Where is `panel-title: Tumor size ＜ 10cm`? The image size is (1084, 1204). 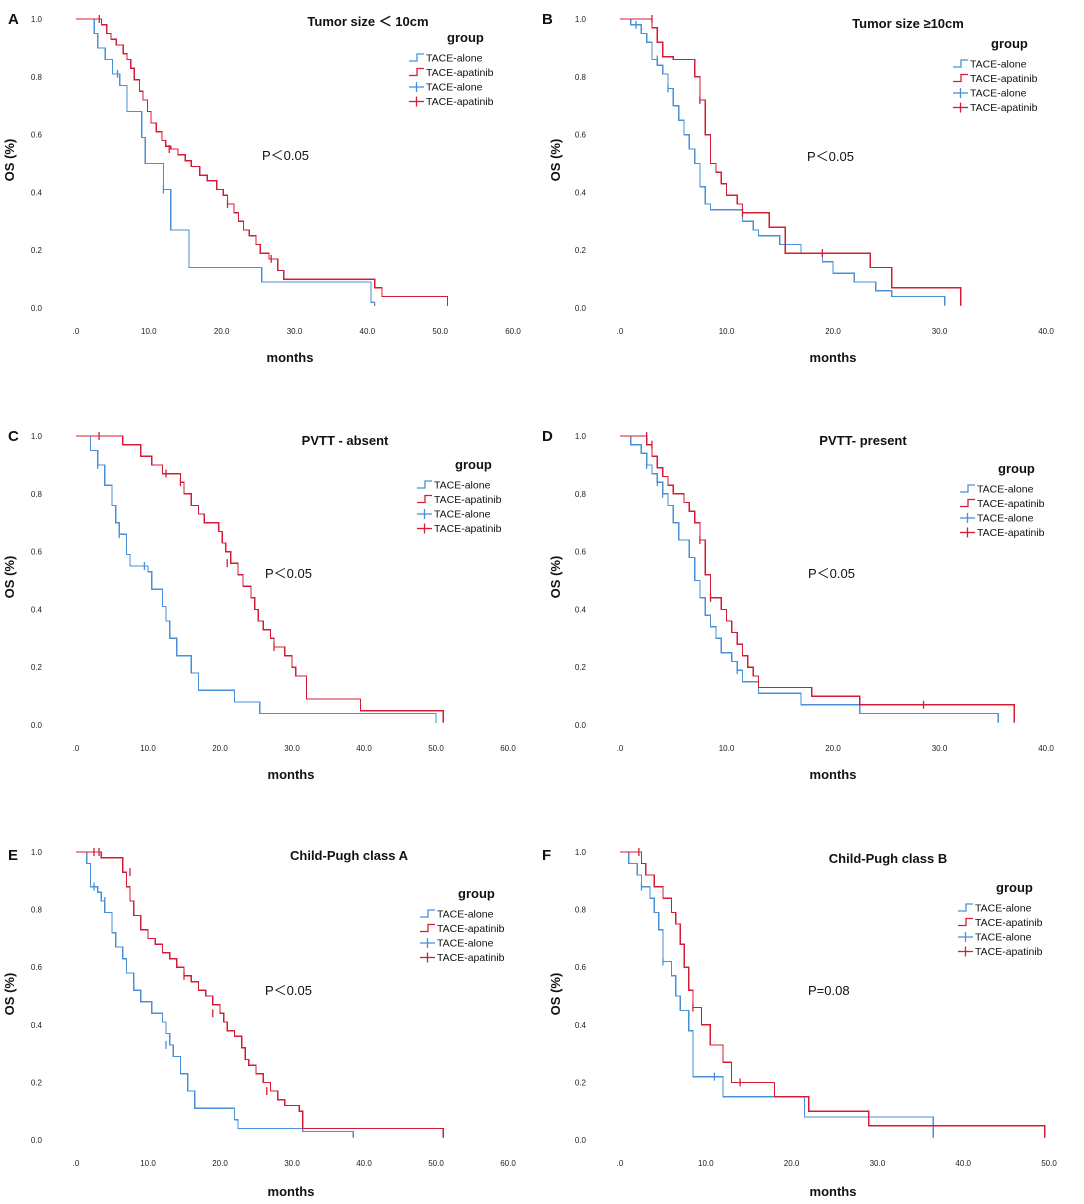
panel-title: Tumor size ＜ 10cm is located at coordinates (367, 21).